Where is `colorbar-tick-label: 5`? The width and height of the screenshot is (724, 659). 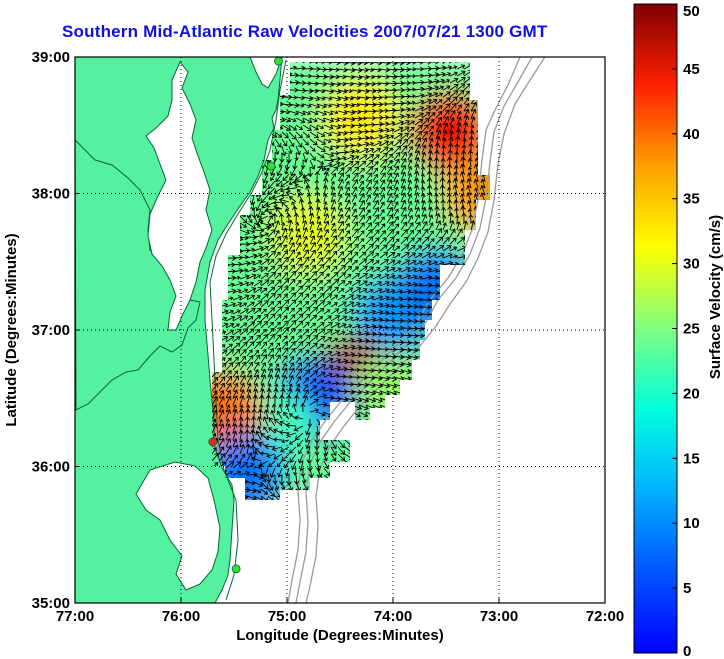 colorbar-tick-label: 5 is located at coordinates (687, 588).